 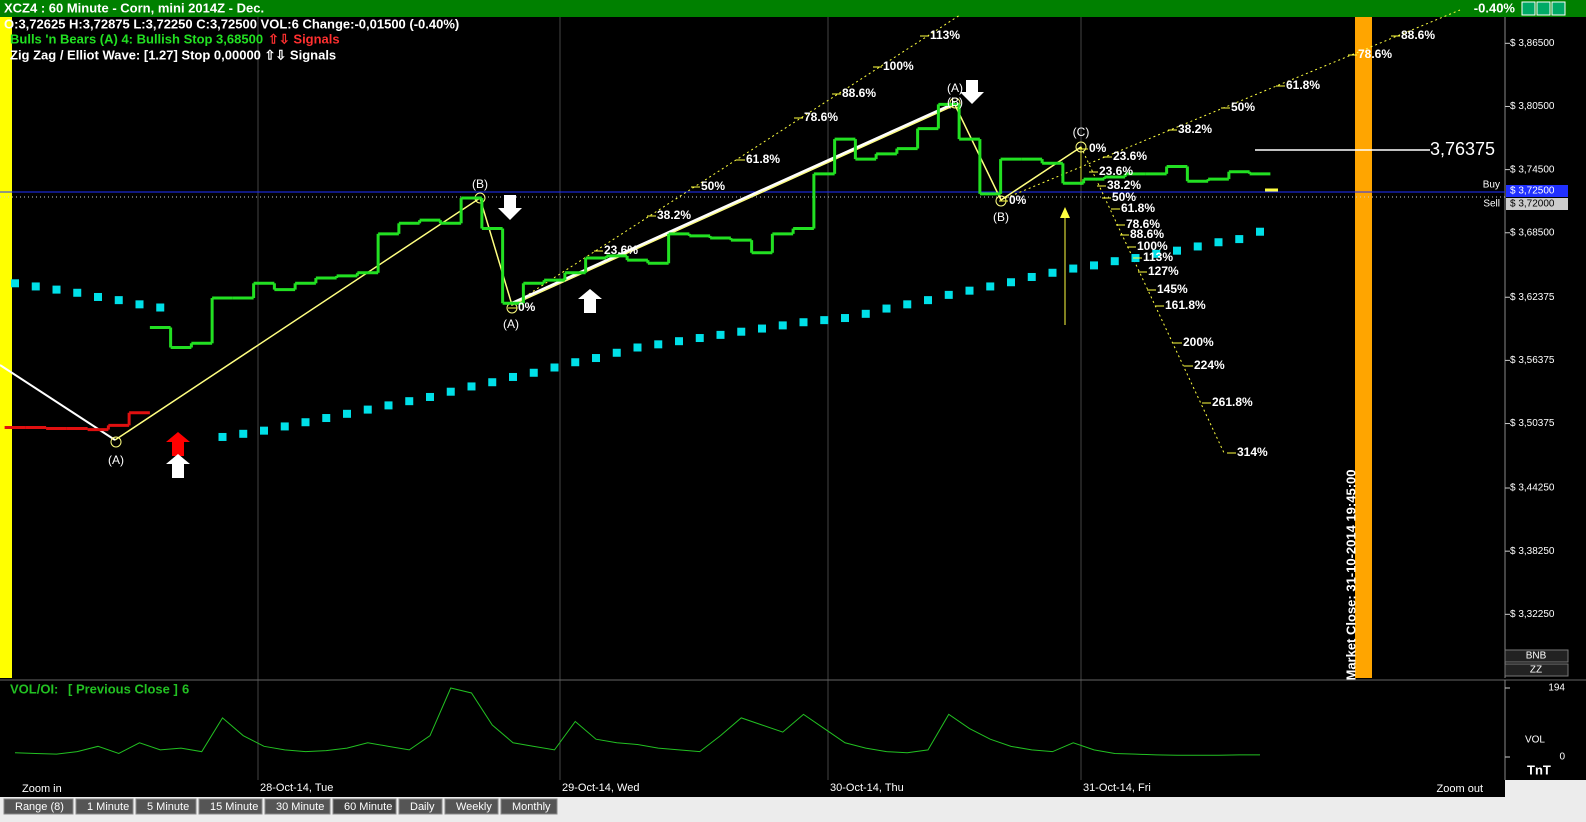 What do you see at coordinates (1363, 347) in the screenshot?
I see `market-close-band` at bounding box center [1363, 347].